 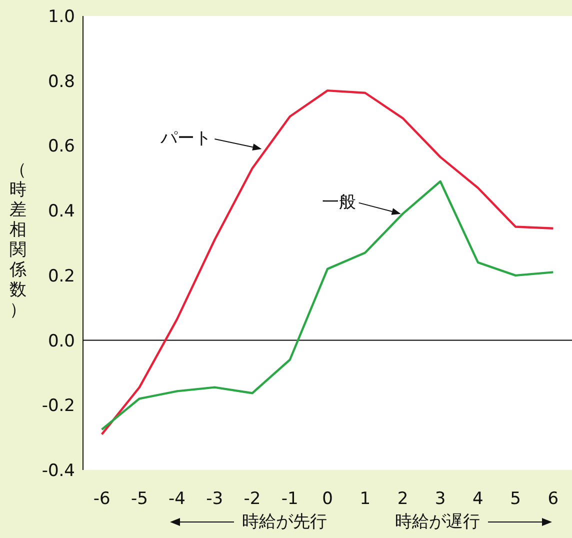 What do you see at coordinates (61, 17) in the screenshot?
I see `y-tick-label: 1.0` at bounding box center [61, 17].